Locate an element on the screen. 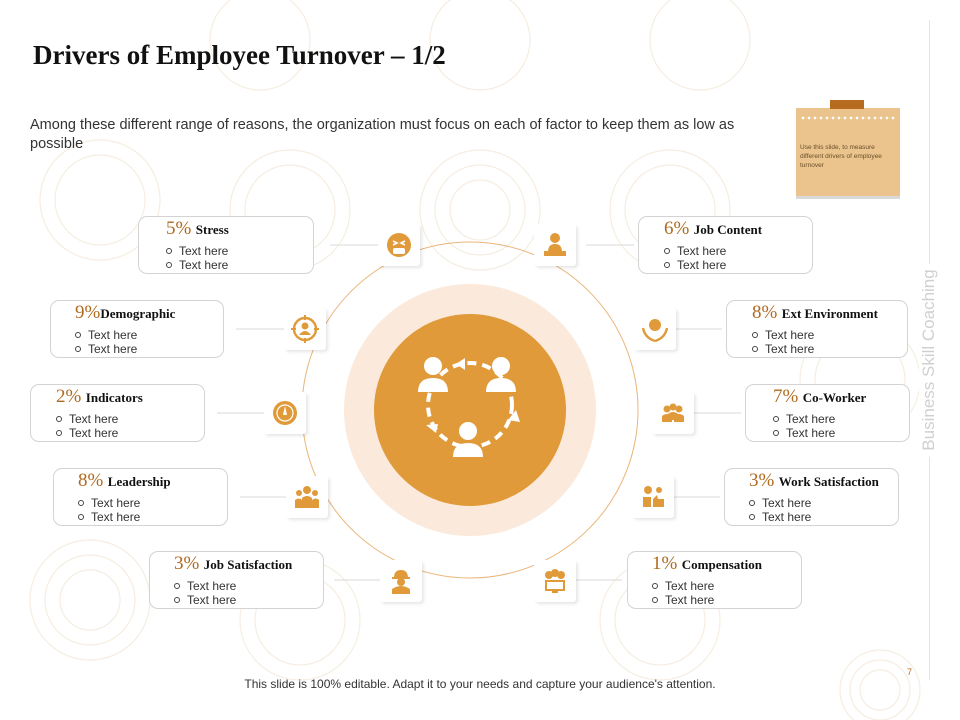  driver-card-indicators: 2% Indicators Text here Text here is located at coordinates (117, 413).